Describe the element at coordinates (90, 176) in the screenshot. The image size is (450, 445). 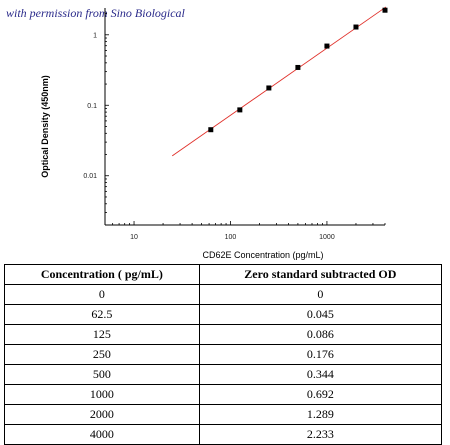
I see `y-tick-label: 0.01` at that location.